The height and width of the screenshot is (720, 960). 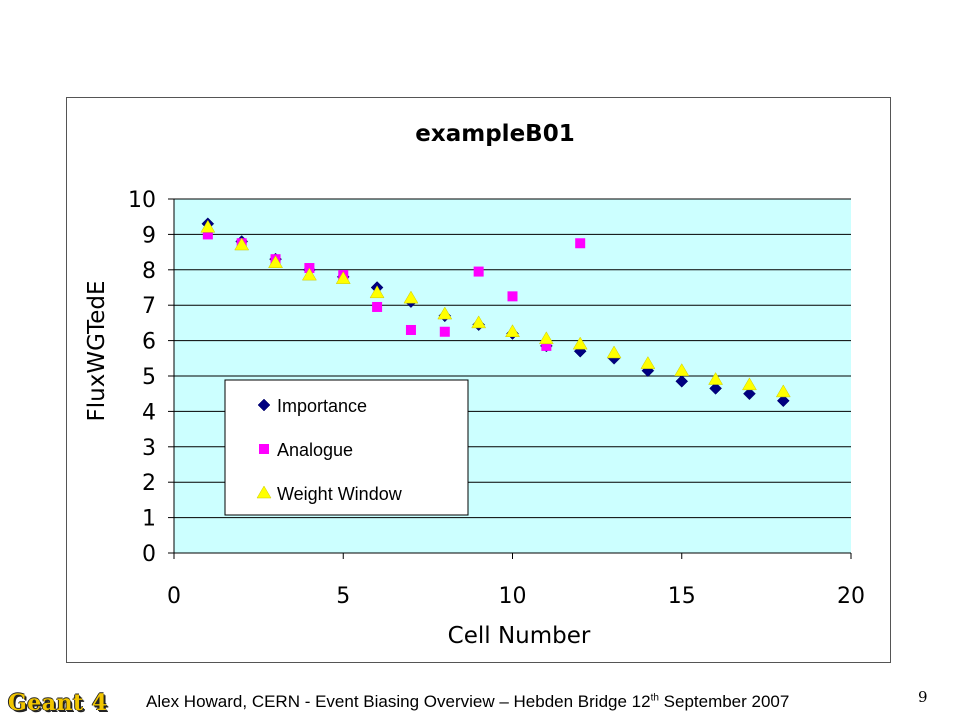 What do you see at coordinates (923, 697) in the screenshot?
I see `page-number: 9` at bounding box center [923, 697].